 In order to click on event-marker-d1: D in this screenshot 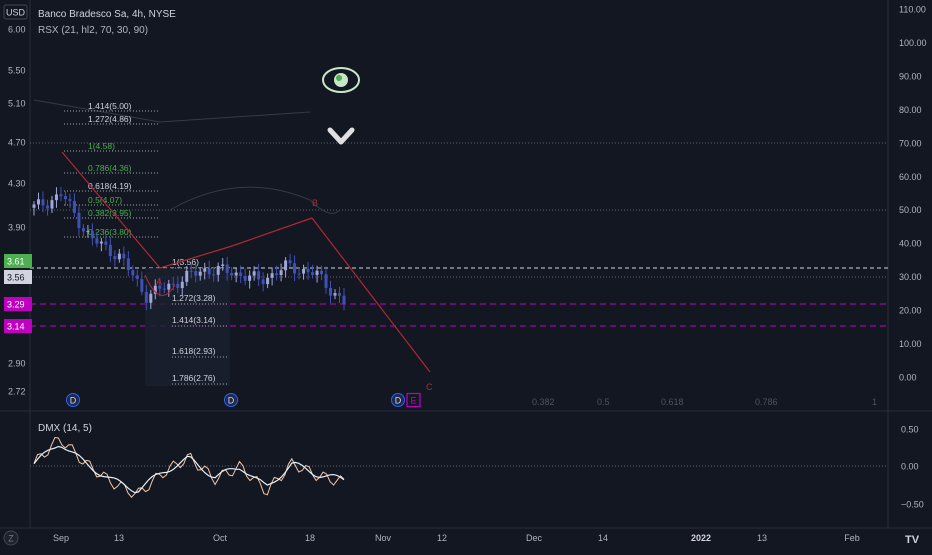, I will do `click(73, 400)`.